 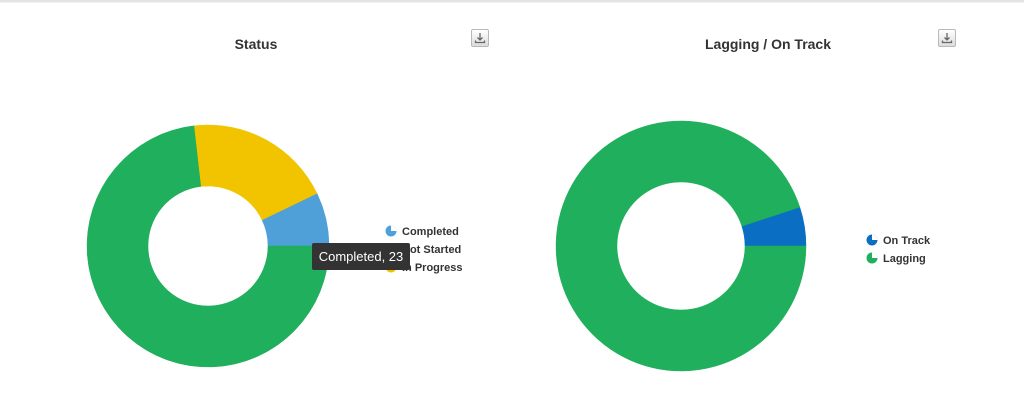 I want to click on legend-label: In Progress, so click(x=432, y=268).